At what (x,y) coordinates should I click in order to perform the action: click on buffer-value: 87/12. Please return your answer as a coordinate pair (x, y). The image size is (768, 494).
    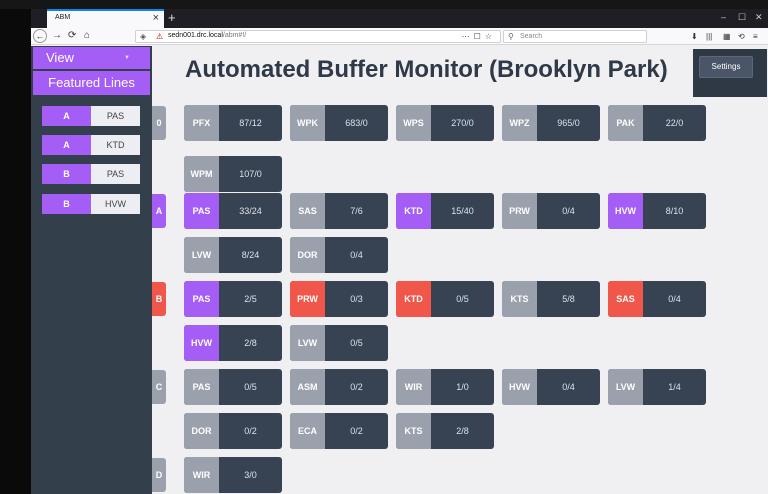
    Looking at the image, I should click on (250, 123).